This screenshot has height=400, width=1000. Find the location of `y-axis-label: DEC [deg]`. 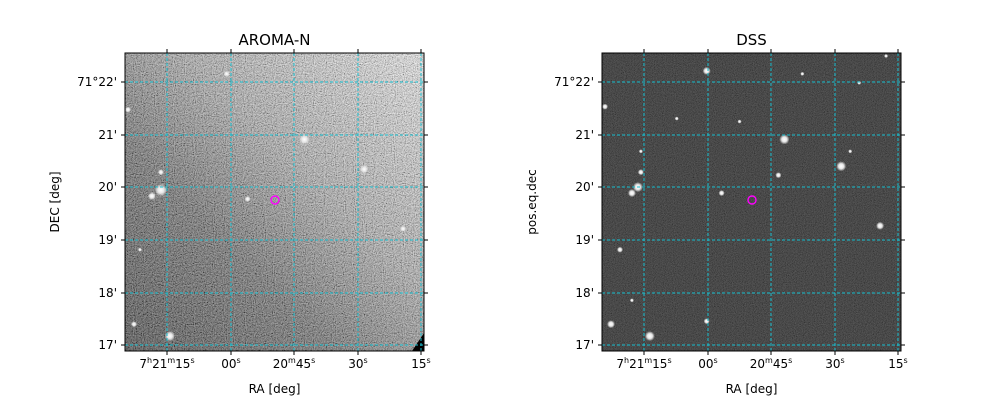

y-axis-label: DEC [deg] is located at coordinates (55, 202).